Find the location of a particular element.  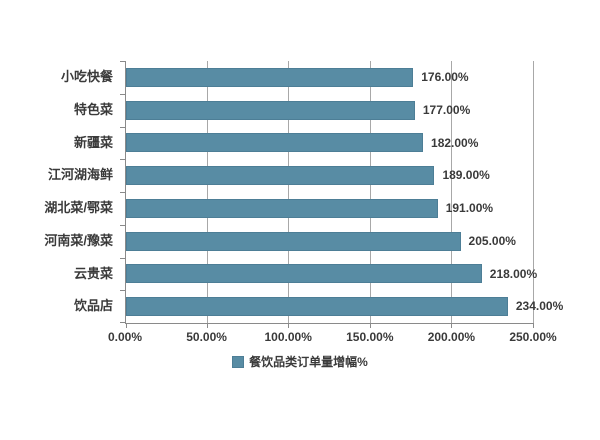

value-label: 182.00% is located at coordinates (455, 142).